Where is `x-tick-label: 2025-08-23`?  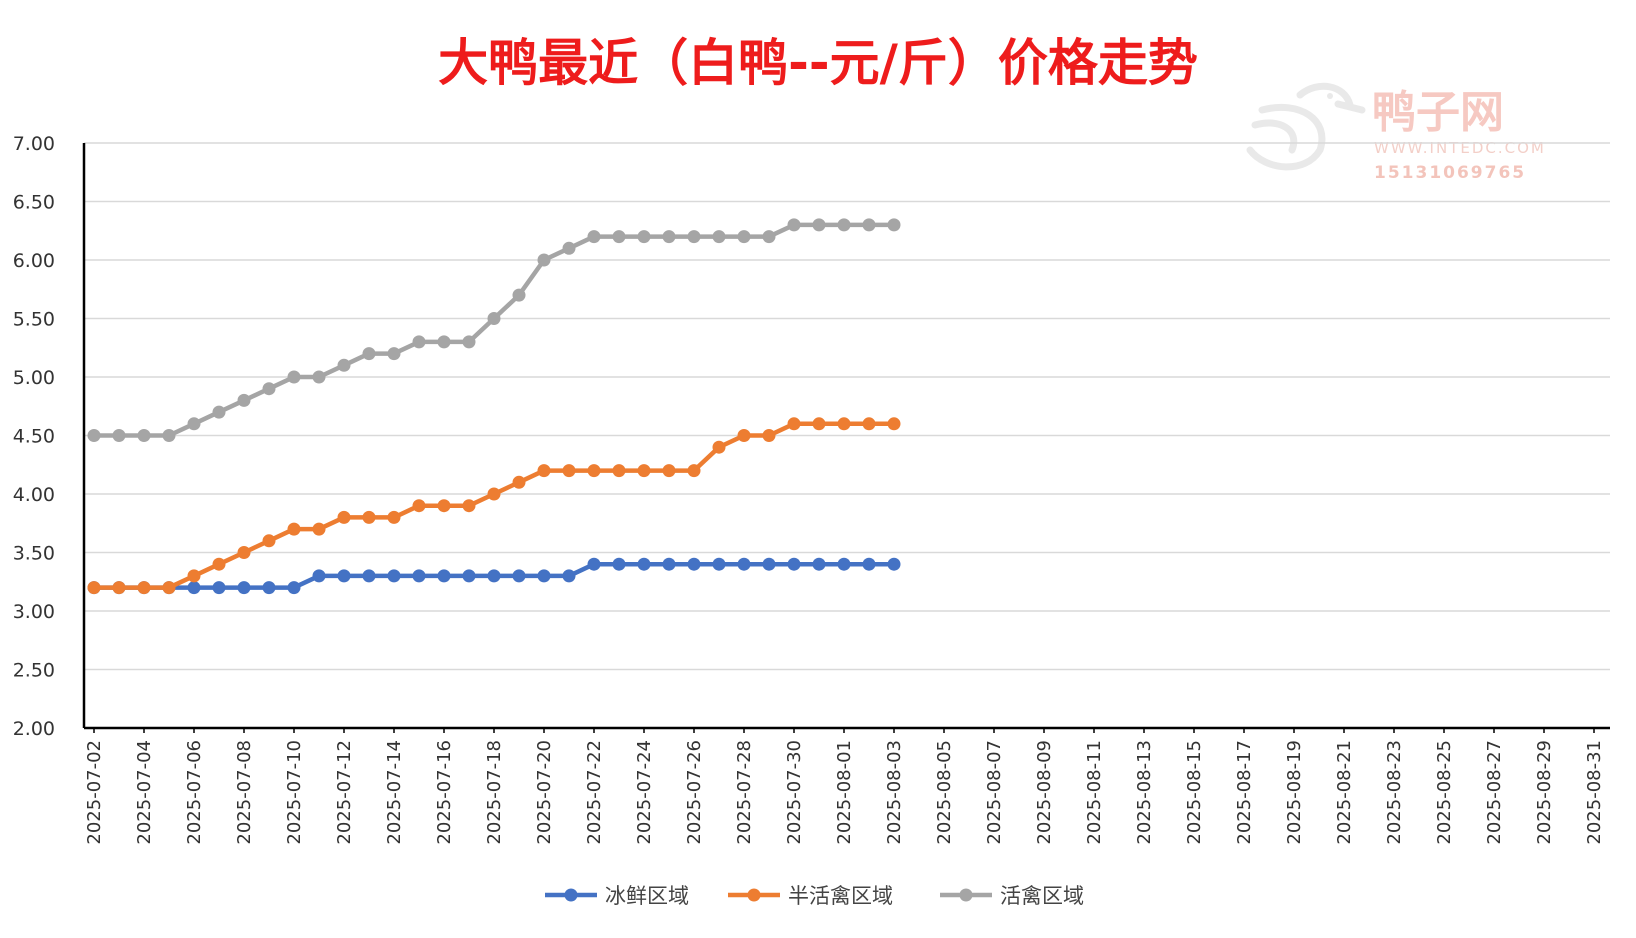 x-tick-label: 2025-08-23 is located at coordinates (1394, 792).